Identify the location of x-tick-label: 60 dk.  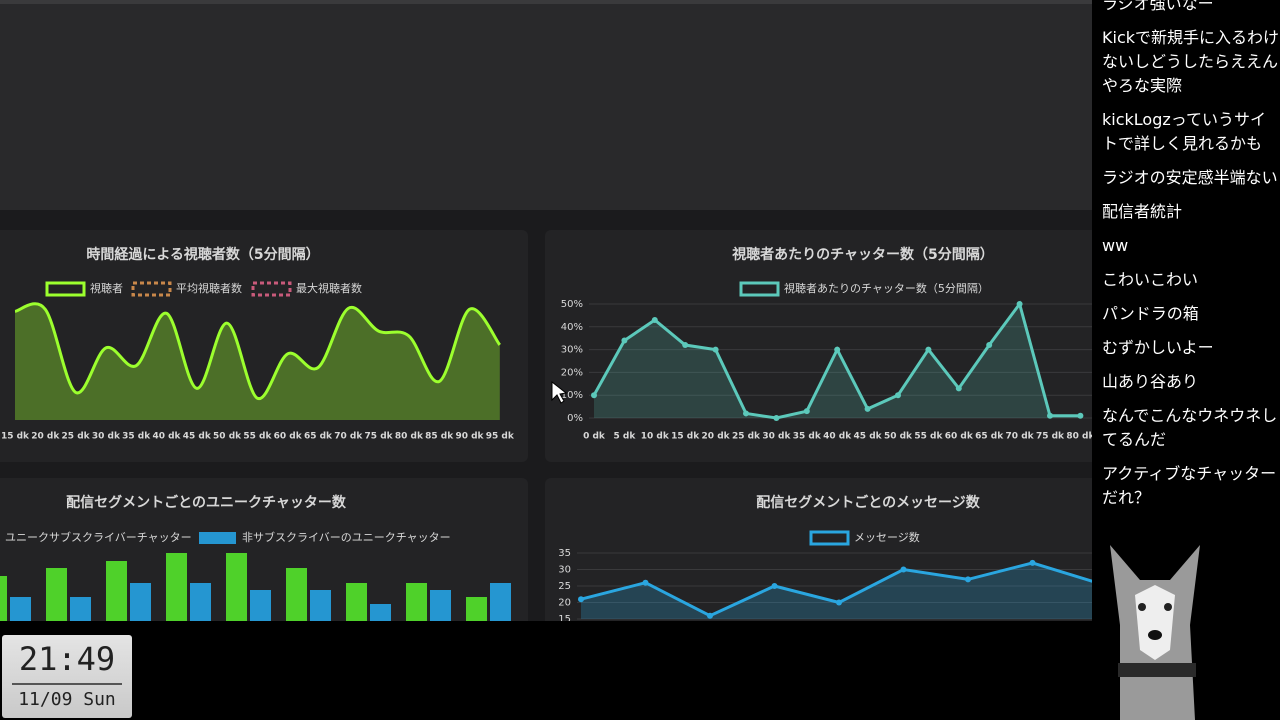
(288, 437).